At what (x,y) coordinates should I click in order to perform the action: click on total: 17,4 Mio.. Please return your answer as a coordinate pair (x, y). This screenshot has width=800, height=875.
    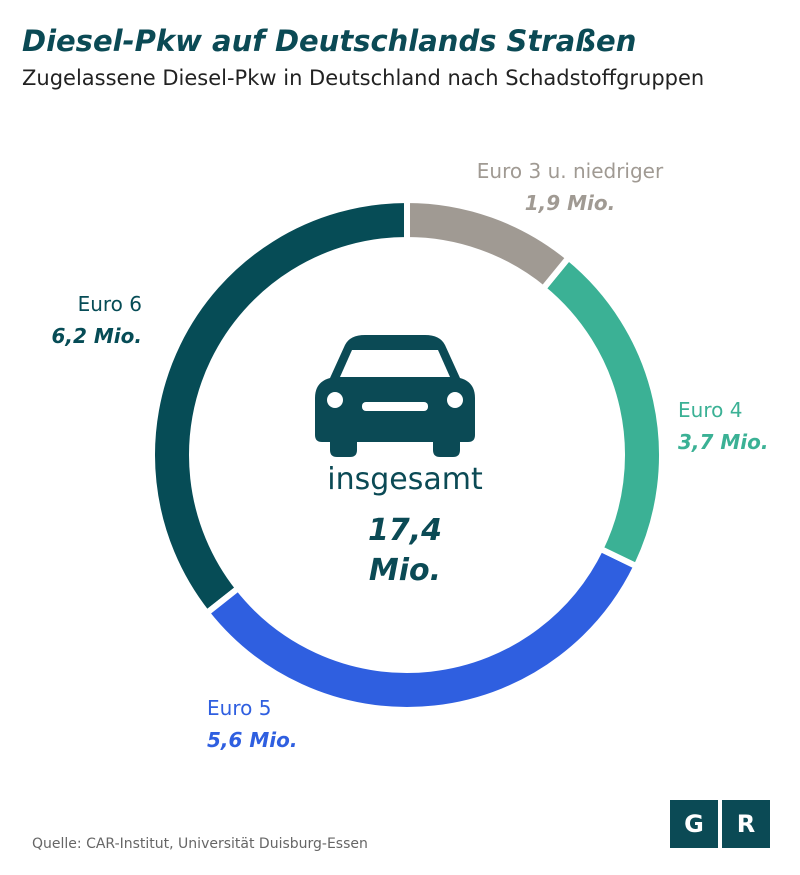
    Looking at the image, I should click on (405, 550).